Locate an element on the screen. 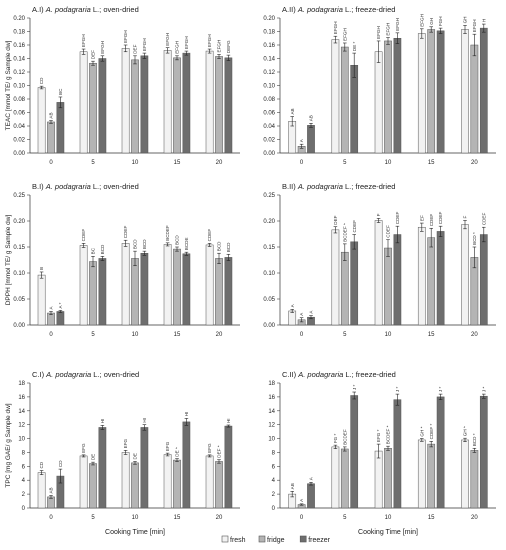 The image size is (506, 550). significance-label: DE is located at coordinates (93, 457).